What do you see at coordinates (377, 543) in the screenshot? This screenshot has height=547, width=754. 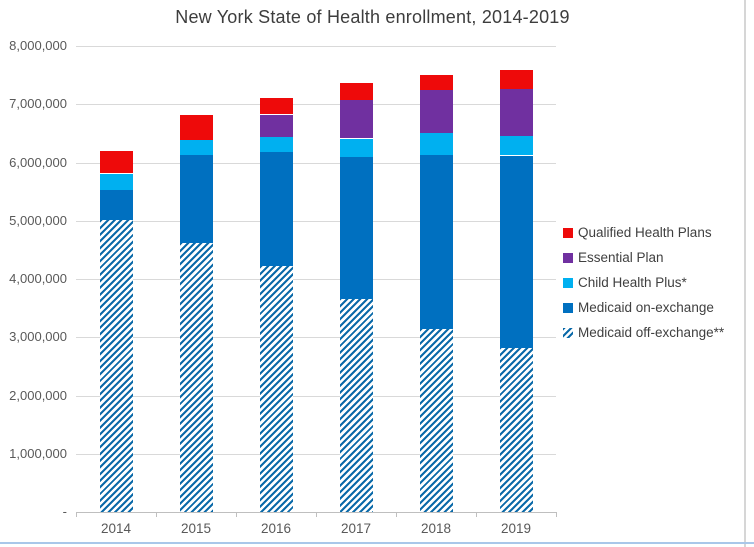 I see `bottom-edge-line` at bounding box center [377, 543].